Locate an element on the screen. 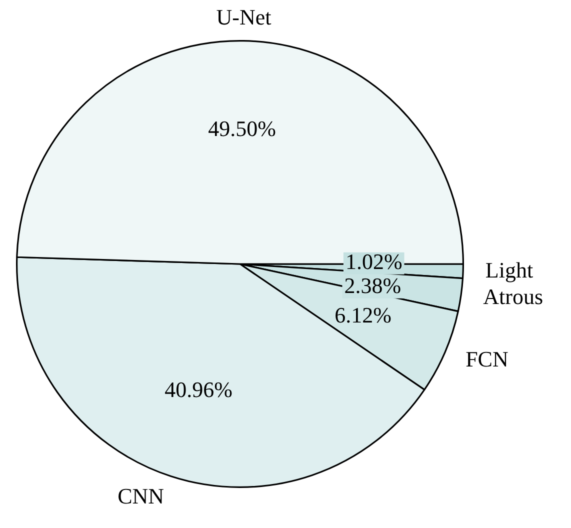  slice-label: CNN is located at coordinates (141, 495).